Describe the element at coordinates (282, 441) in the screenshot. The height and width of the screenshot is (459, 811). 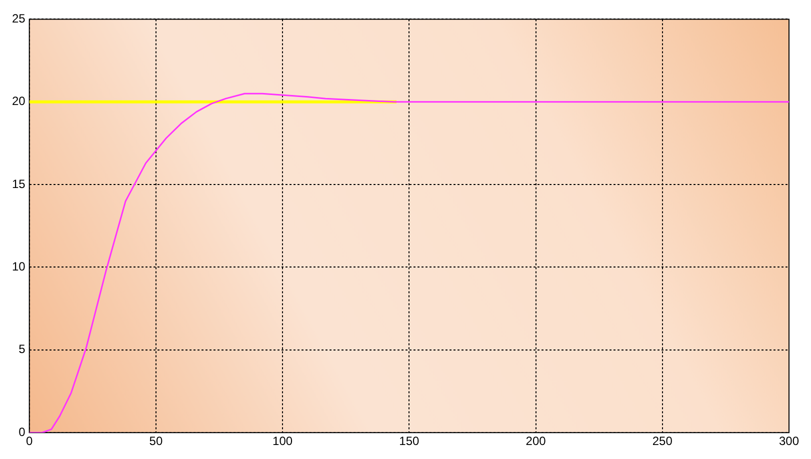
I see `x-tick-label: 100` at that location.